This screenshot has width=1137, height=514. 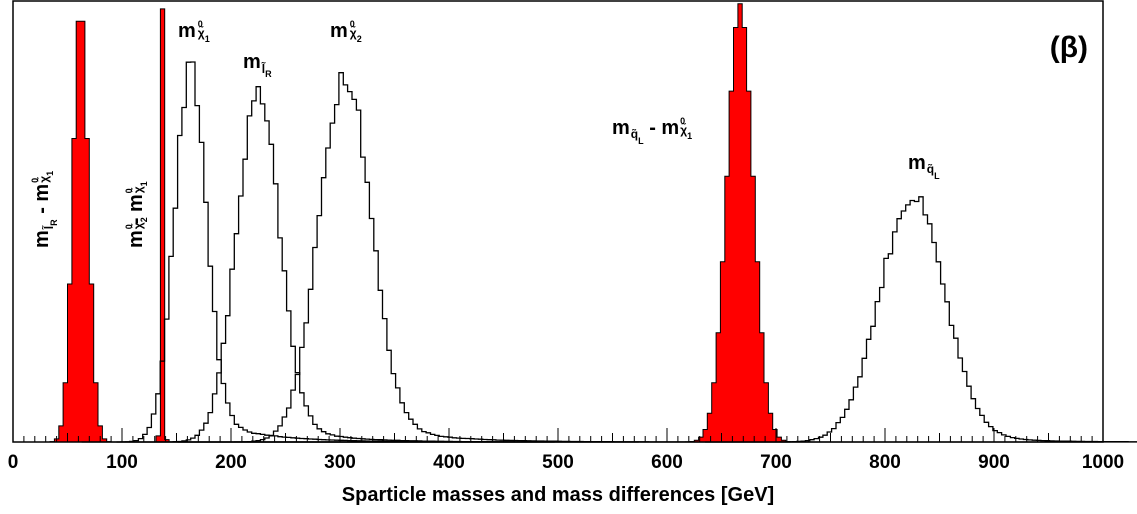 What do you see at coordinates (257, 65) in the screenshot?
I see `label-m-slepR: ml̃R` at bounding box center [257, 65].